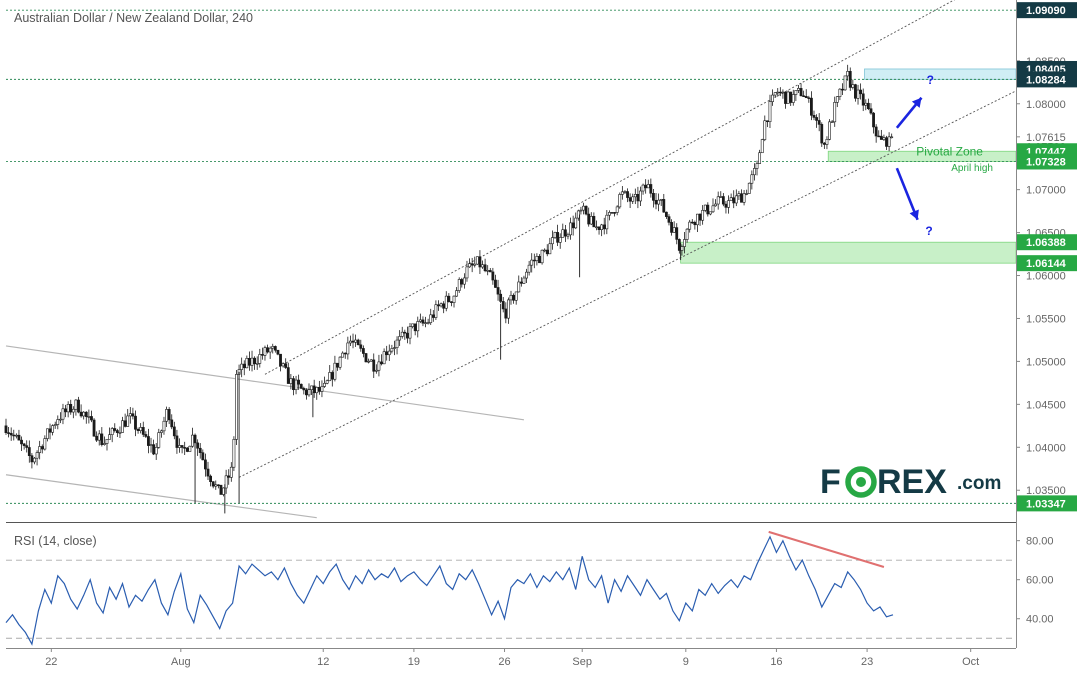  I want to click on logo-letters-rex: REX, so click(912, 482).